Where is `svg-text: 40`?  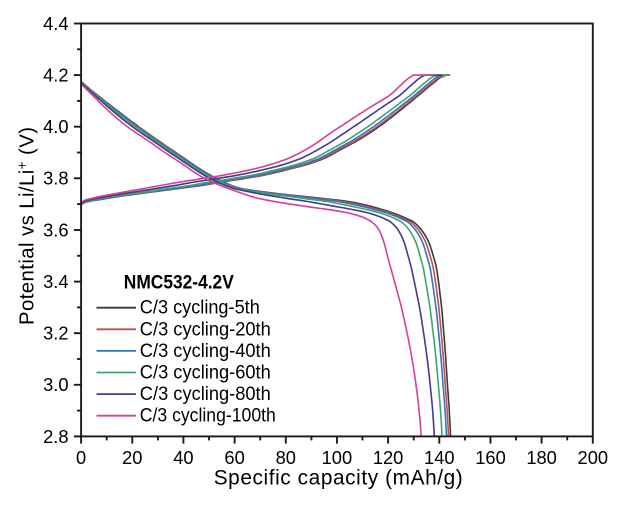 svg-text: 40 is located at coordinates (183, 457).